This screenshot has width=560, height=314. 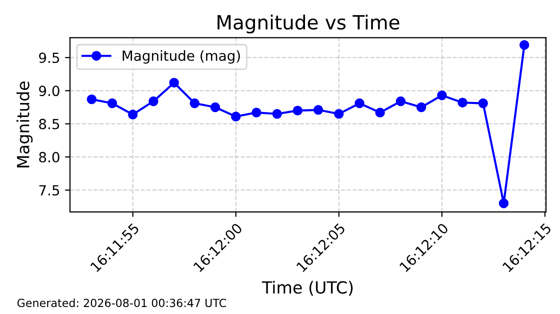 What do you see at coordinates (307, 288) in the screenshot?
I see `x-axis-title: Time (UTC)` at bounding box center [307, 288].